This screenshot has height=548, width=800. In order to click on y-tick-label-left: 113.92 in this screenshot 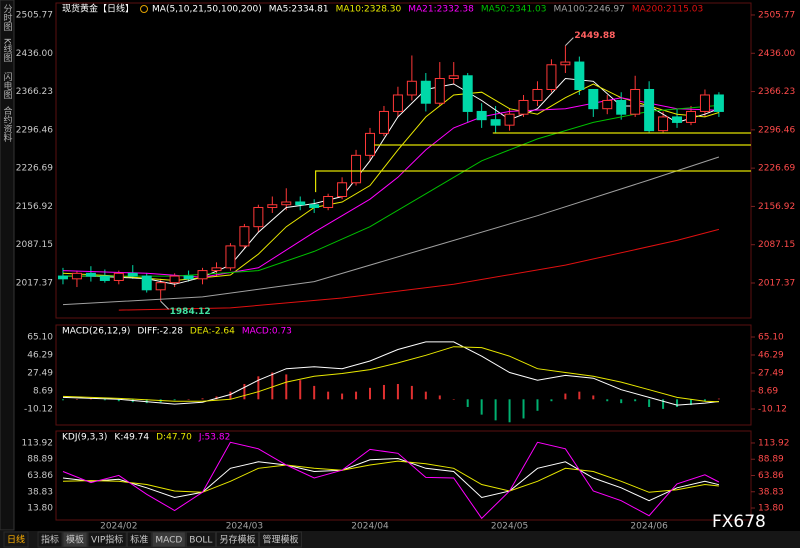, I will do `click(38, 443)`.